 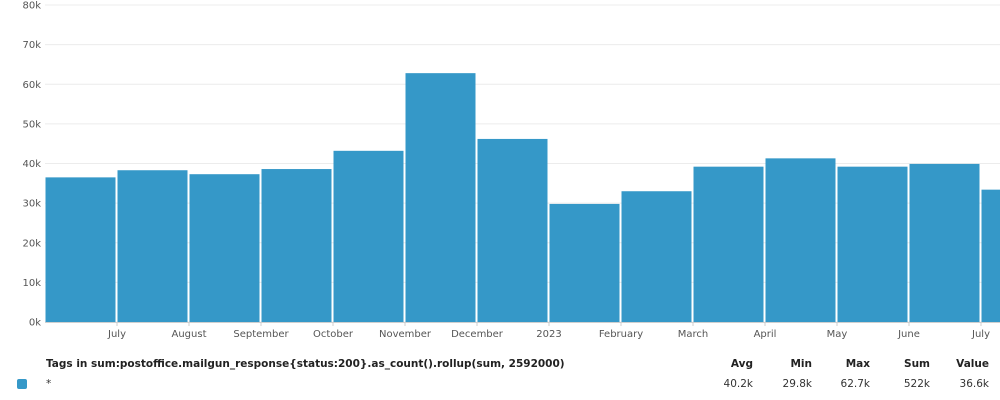 I want to click on legend-col-min: Min, so click(x=801, y=364).